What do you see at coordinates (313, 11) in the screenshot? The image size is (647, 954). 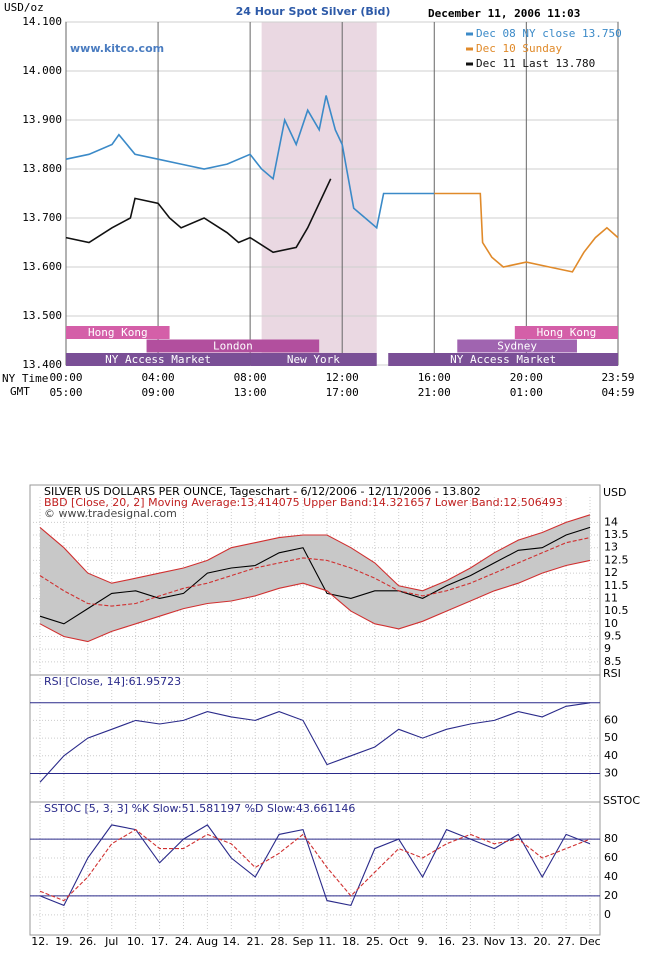 I see `chart-title: 24 Hour Spot Silver (Bid)` at bounding box center [313, 11].